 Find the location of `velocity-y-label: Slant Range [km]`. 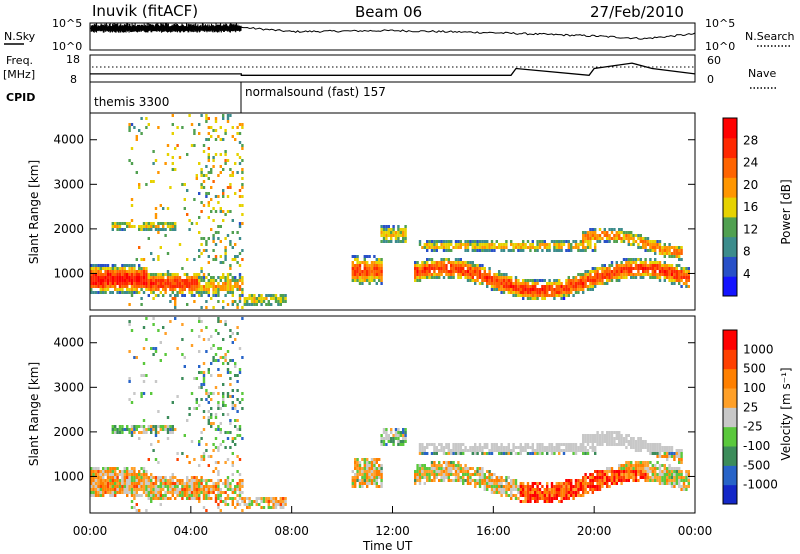

velocity-y-label: Slant Range [km] is located at coordinates (34, 414).